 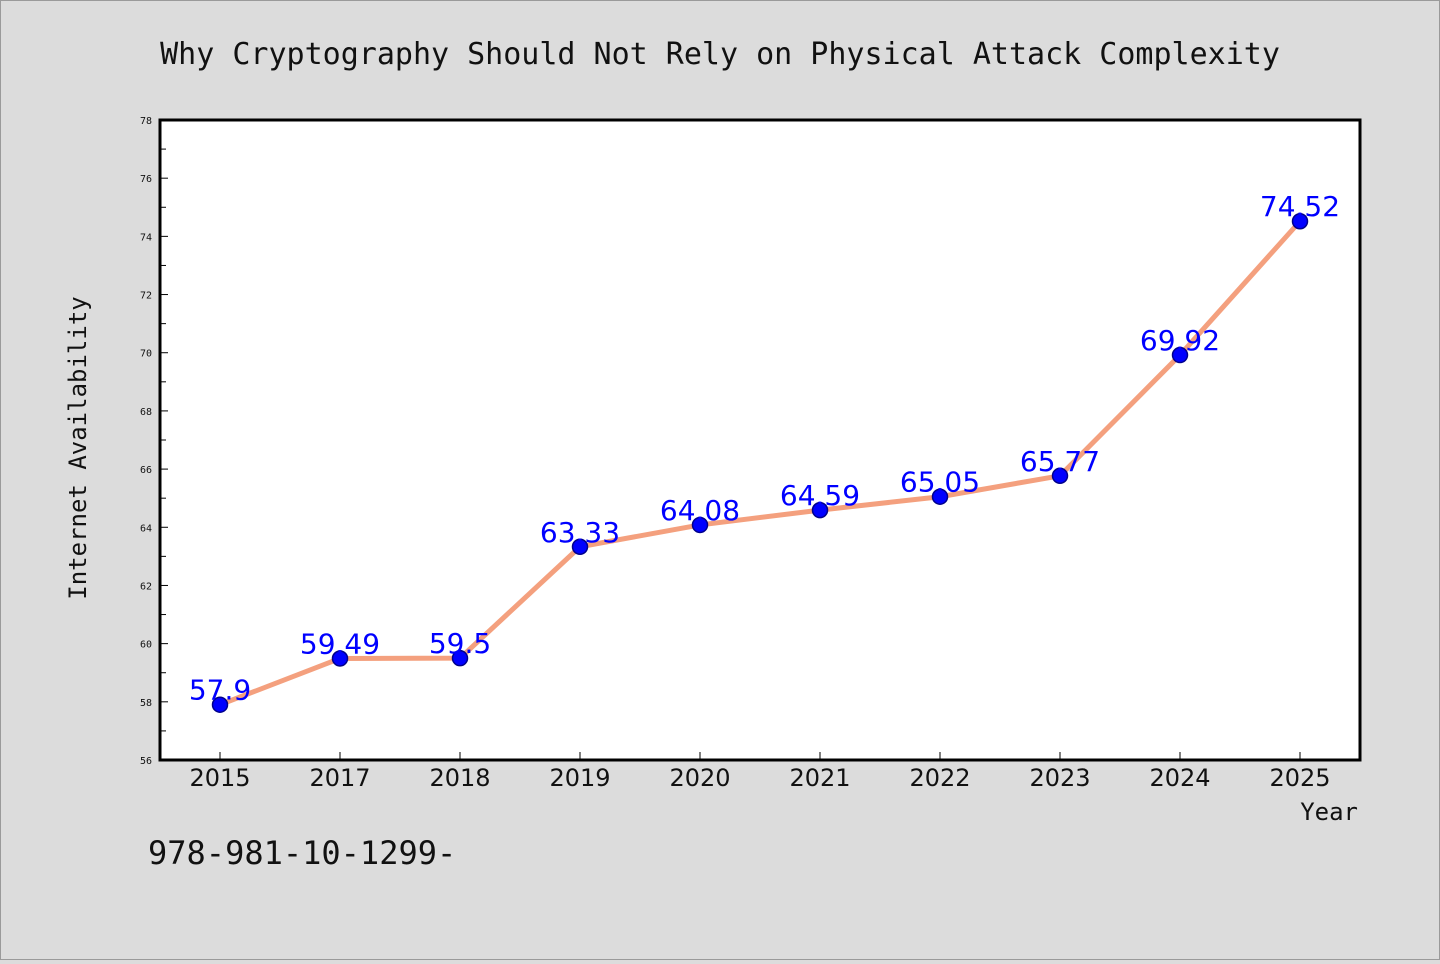 What do you see at coordinates (580, 532) in the screenshot?
I see `data-label: 63.33` at bounding box center [580, 532].